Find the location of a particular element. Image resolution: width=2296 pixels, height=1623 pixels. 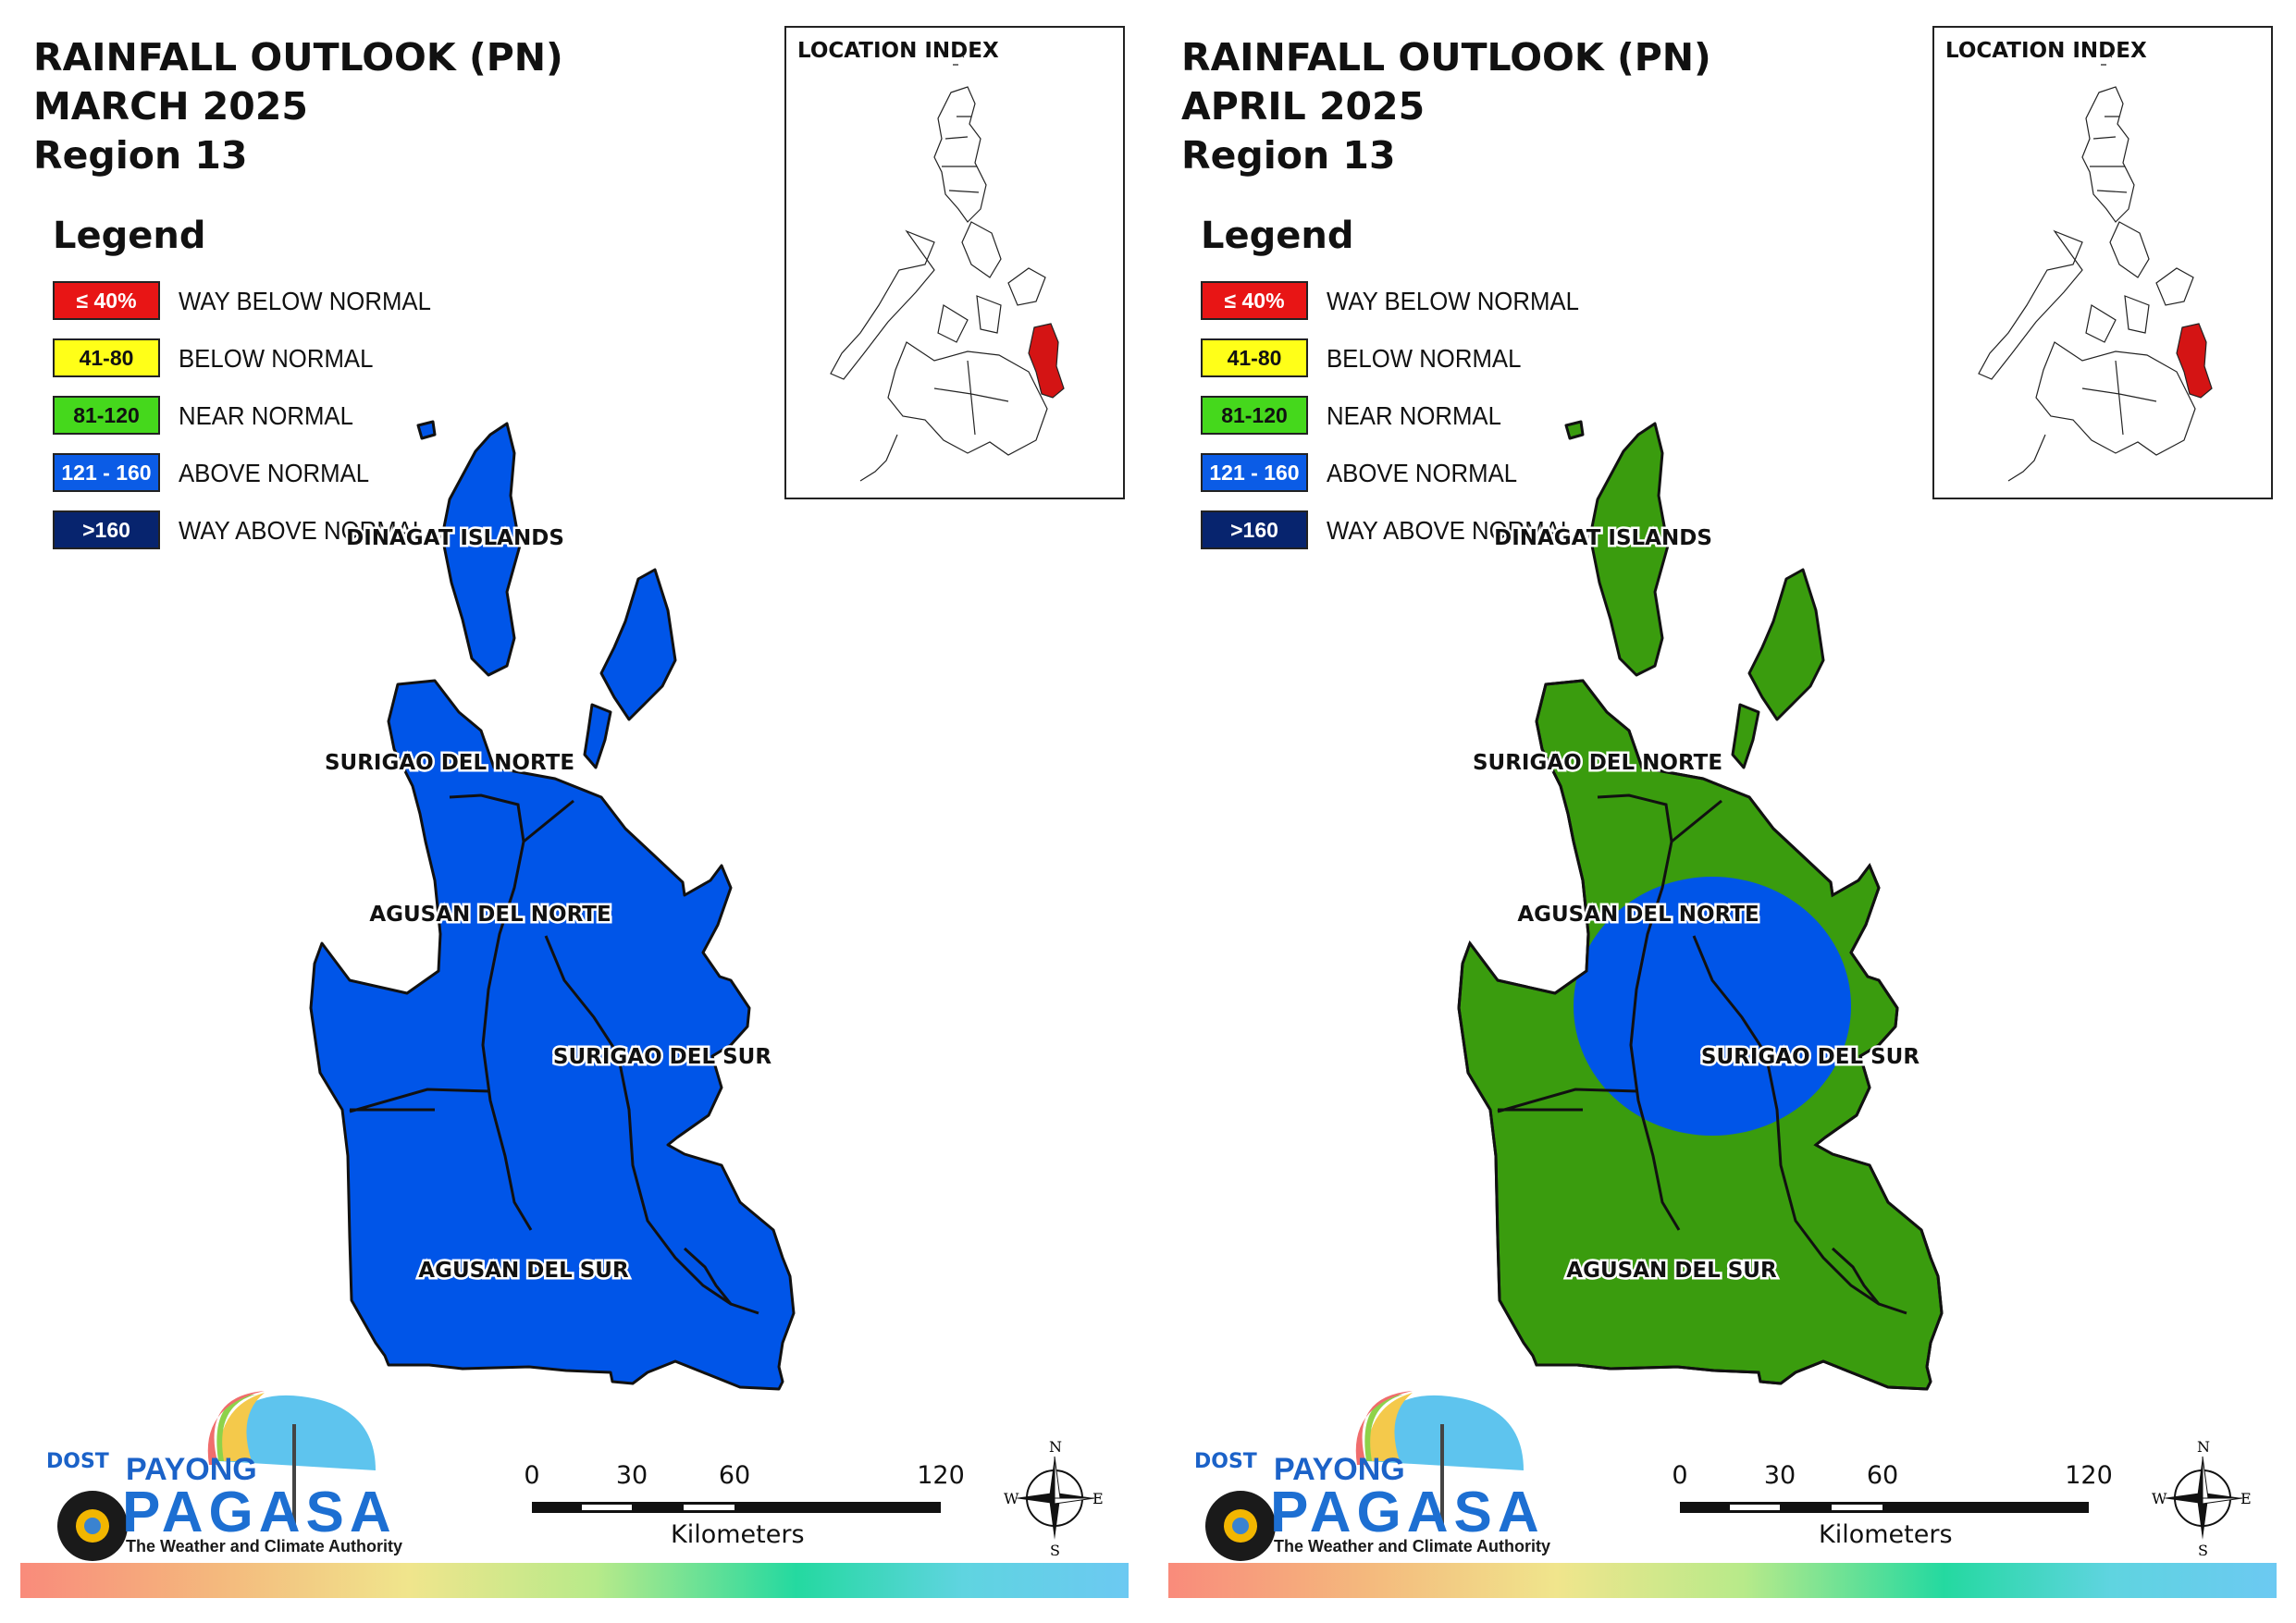

legend-label: BELOW NORMAL is located at coordinates (276, 358).